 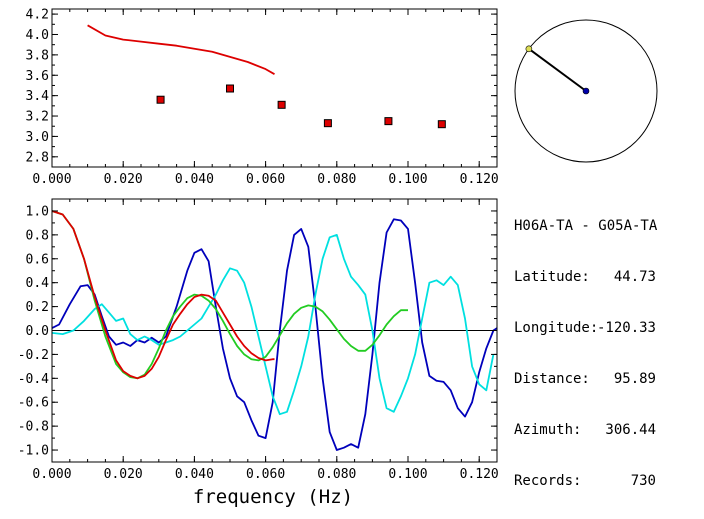 What do you see at coordinates (630, 430) in the screenshot?
I see `info-value: 306.44` at bounding box center [630, 430].